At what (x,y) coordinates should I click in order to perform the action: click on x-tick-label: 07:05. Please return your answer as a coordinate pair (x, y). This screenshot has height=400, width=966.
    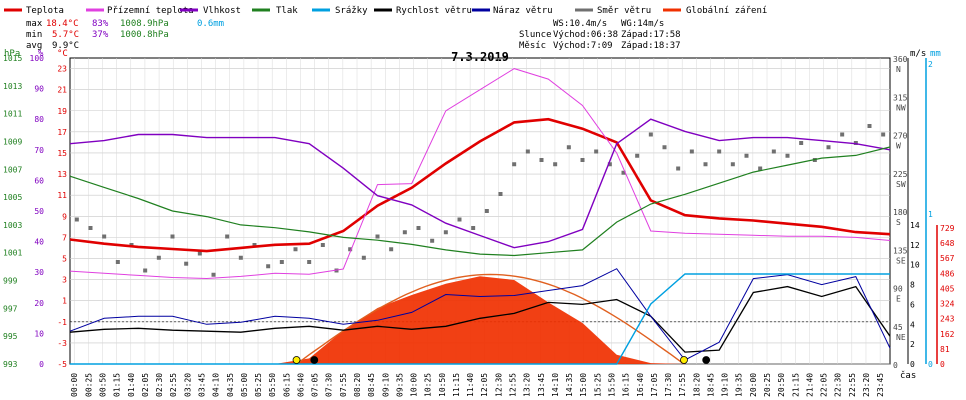
    Looking at the image, I should click on (315, 385).